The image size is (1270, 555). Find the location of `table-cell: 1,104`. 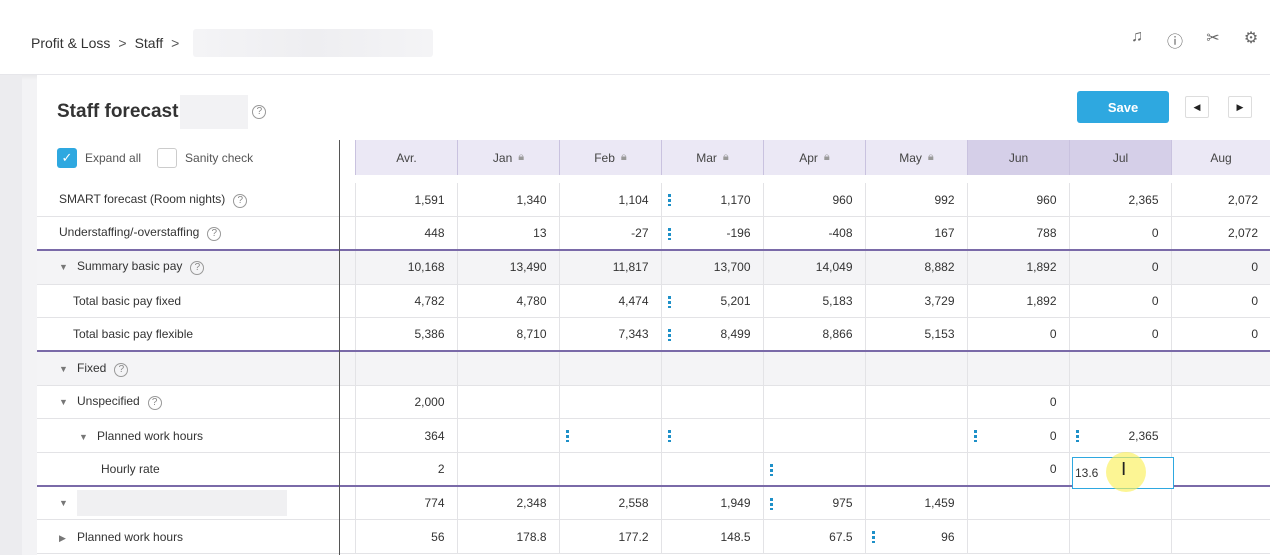

table-cell: 1,104 is located at coordinates (609, 200).